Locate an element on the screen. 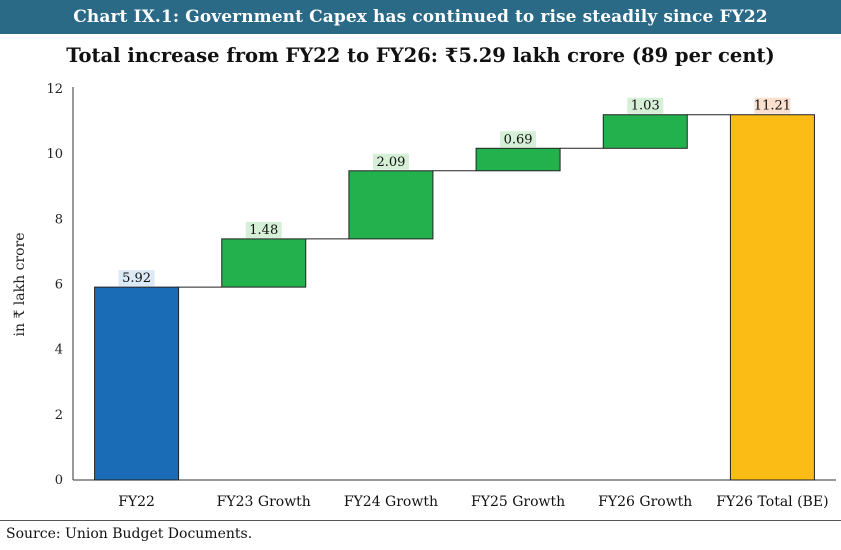 The width and height of the screenshot is (841, 550). y-tick-label: 0 is located at coordinates (59, 480).